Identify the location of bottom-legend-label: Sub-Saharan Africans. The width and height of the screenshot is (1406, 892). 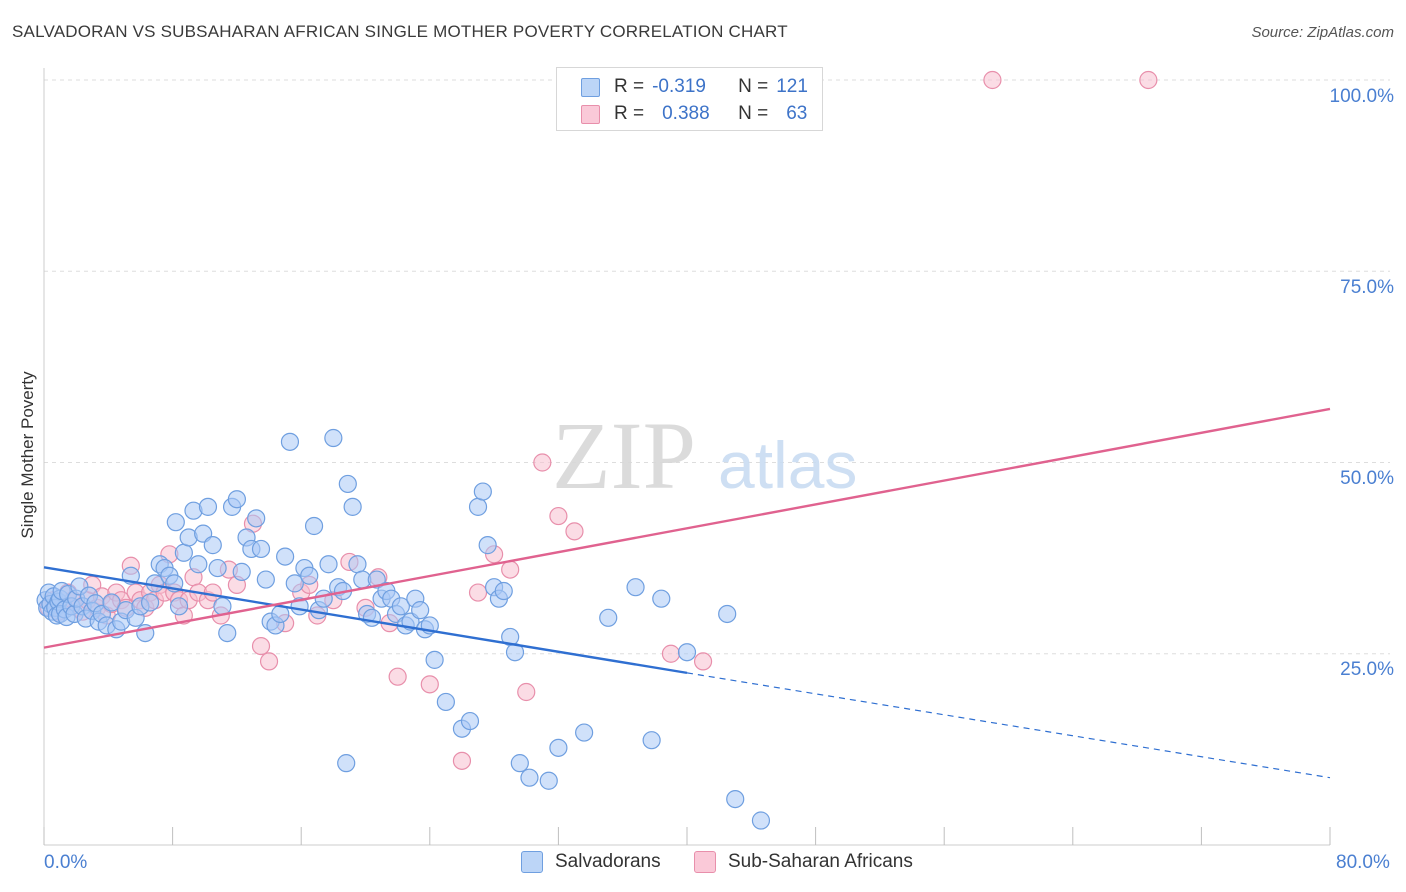
(820, 861).